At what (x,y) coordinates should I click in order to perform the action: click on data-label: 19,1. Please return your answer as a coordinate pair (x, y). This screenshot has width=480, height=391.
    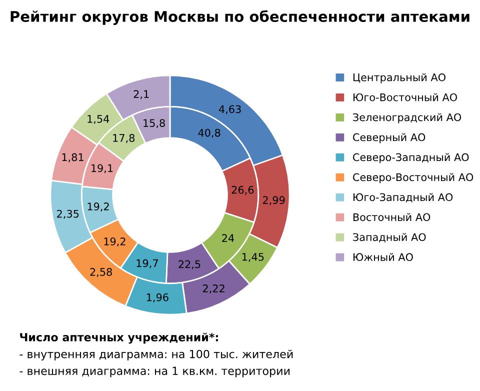
    Looking at the image, I should click on (102, 169).